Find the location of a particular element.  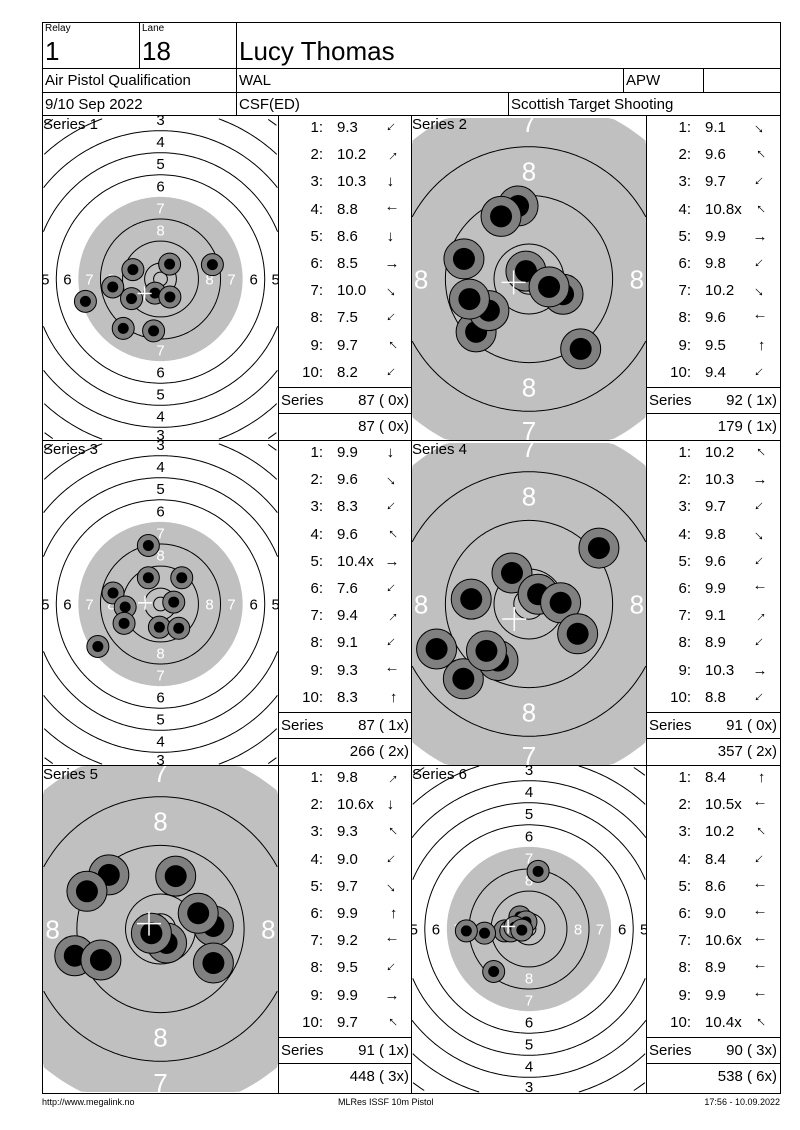

shot-score: 10.5x is located at coordinates (723, 805).